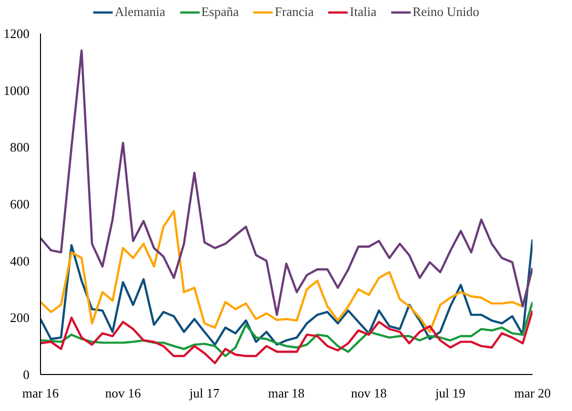 Image resolution: width=572 pixels, height=411 pixels. What do you see at coordinates (123, 393) in the screenshot?
I see `x-tick-label: nov 16` at bounding box center [123, 393].